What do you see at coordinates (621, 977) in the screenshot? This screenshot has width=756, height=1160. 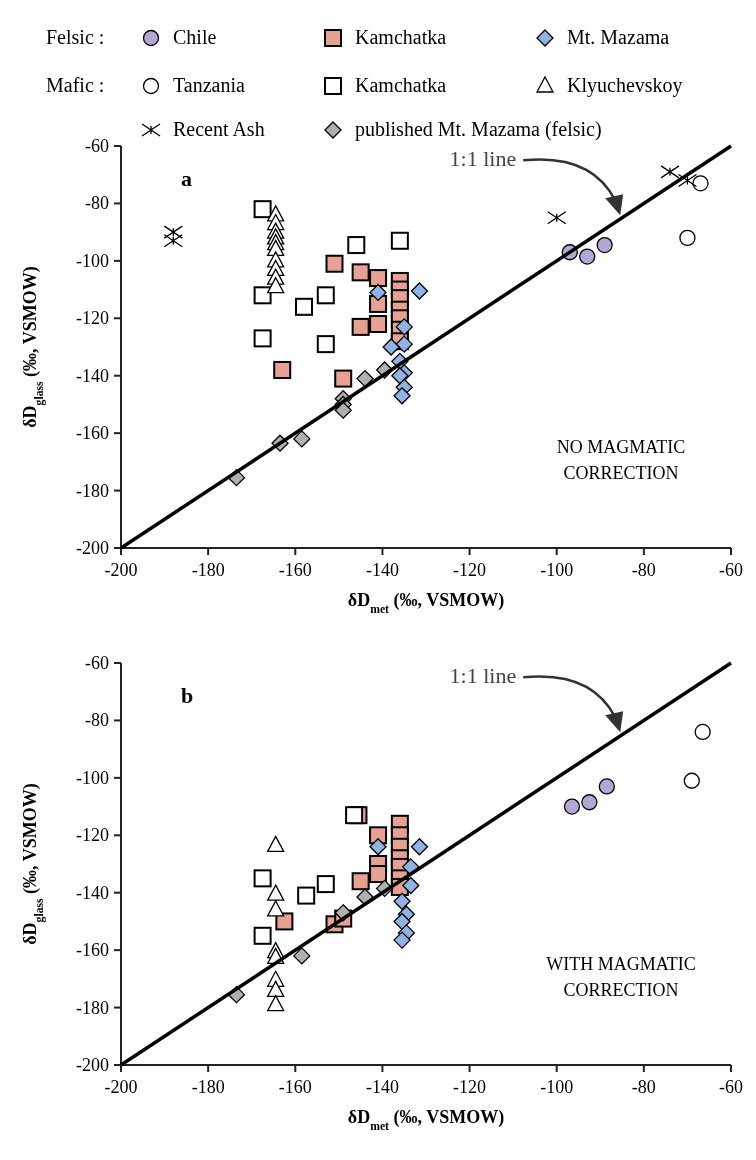 I see `annotation: WITH MAGMATIC CORRECTION` at bounding box center [621, 977].